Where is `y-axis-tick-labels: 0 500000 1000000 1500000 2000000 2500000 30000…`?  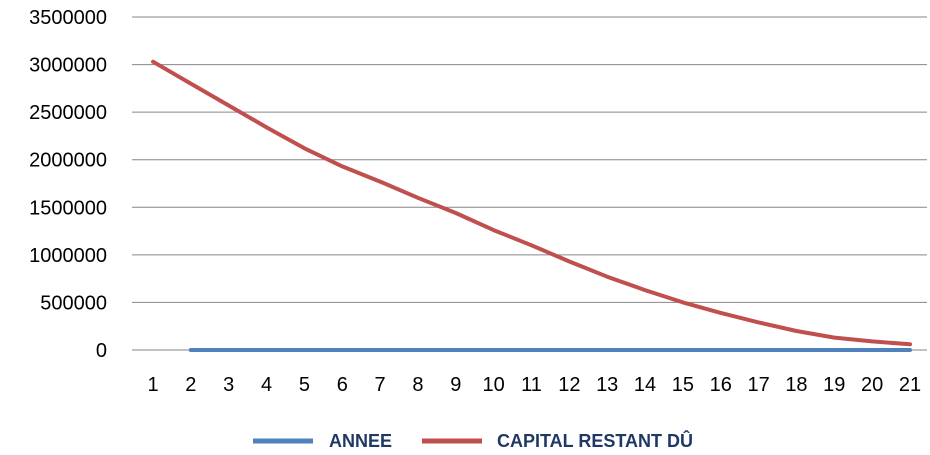
y-axis-tick-labels: 0 500000 1000000 1500000 2000000 2500000 30000… is located at coordinates (68, 184).